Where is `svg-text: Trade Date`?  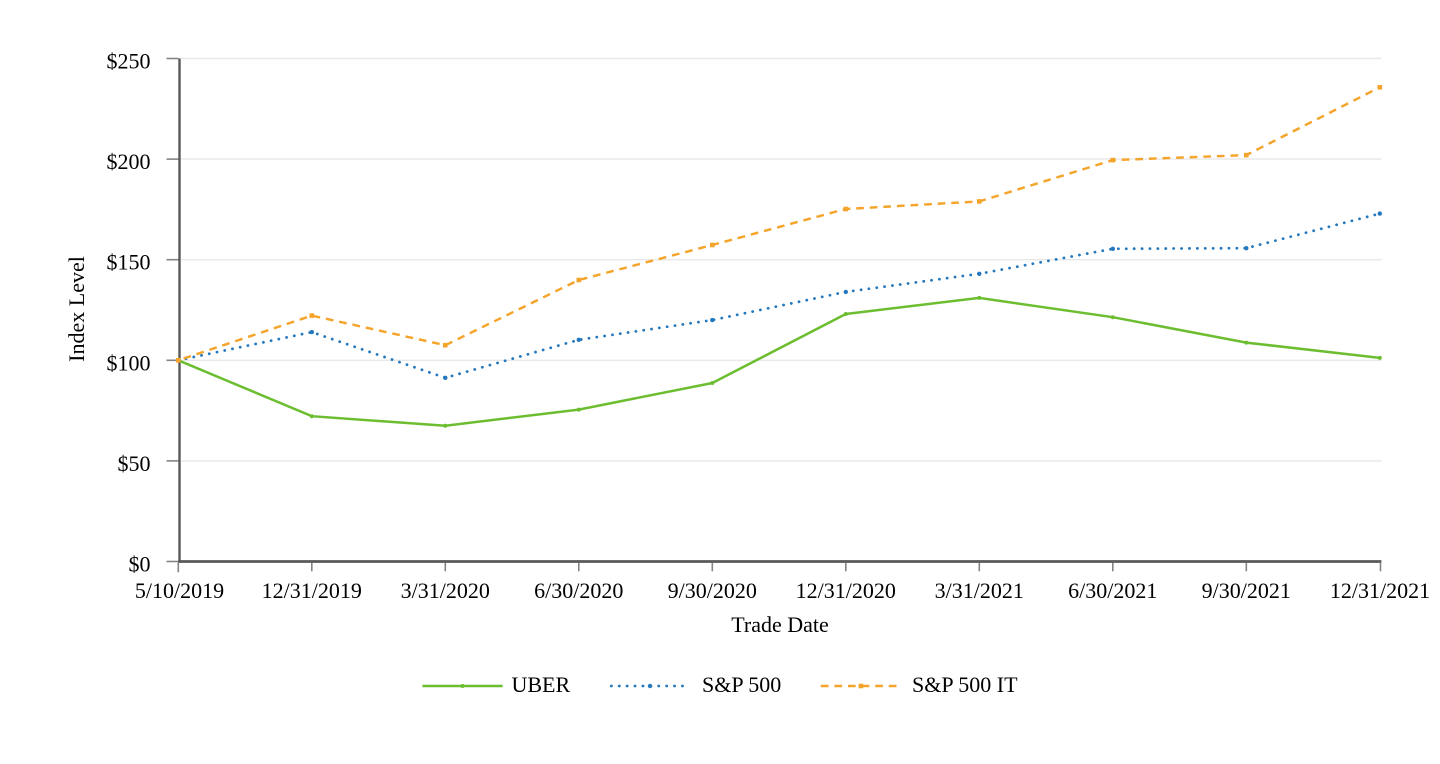
svg-text: Trade Date is located at coordinates (780, 624).